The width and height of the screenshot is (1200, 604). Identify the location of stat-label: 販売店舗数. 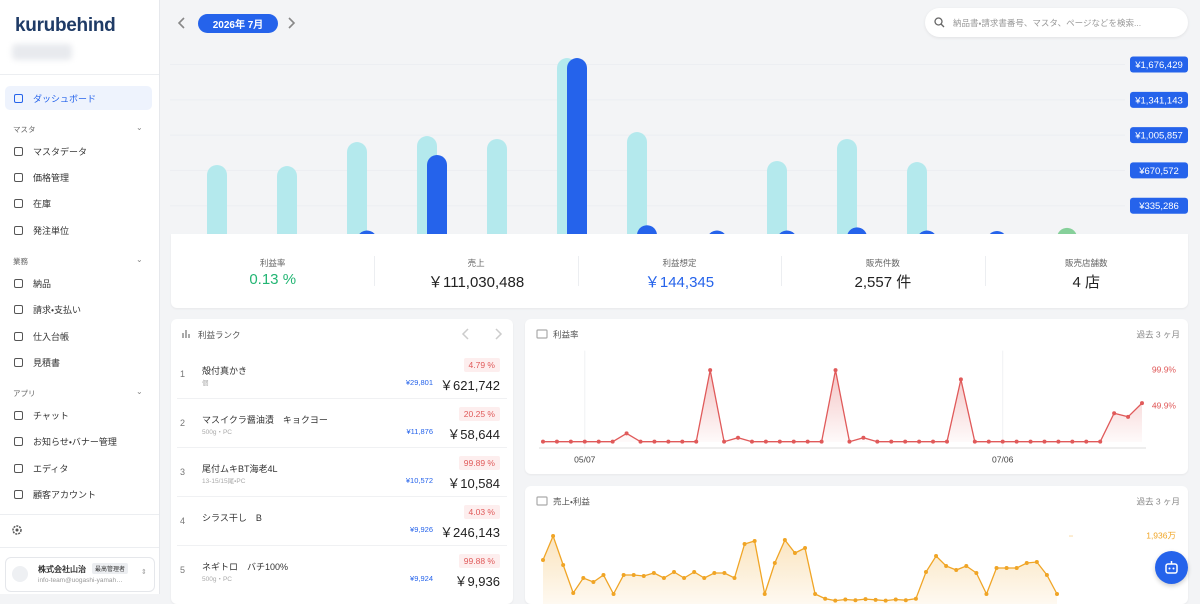
(1086, 263).